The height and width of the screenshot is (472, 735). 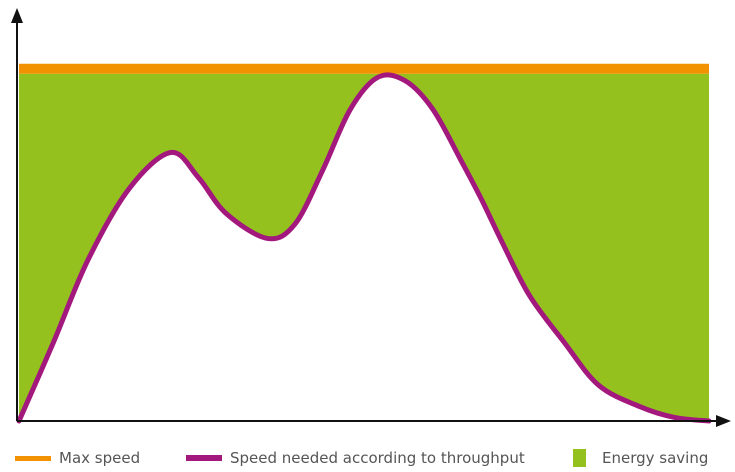 I want to click on legend-label-energy-saving: Energy saving, so click(x=655, y=458).